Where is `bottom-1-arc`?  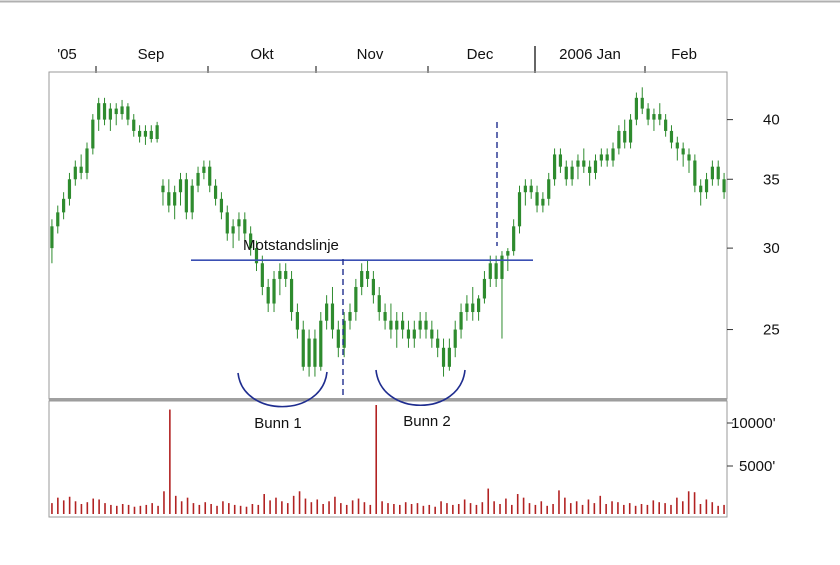
bottom-1-arc is located at coordinates (282, 389).